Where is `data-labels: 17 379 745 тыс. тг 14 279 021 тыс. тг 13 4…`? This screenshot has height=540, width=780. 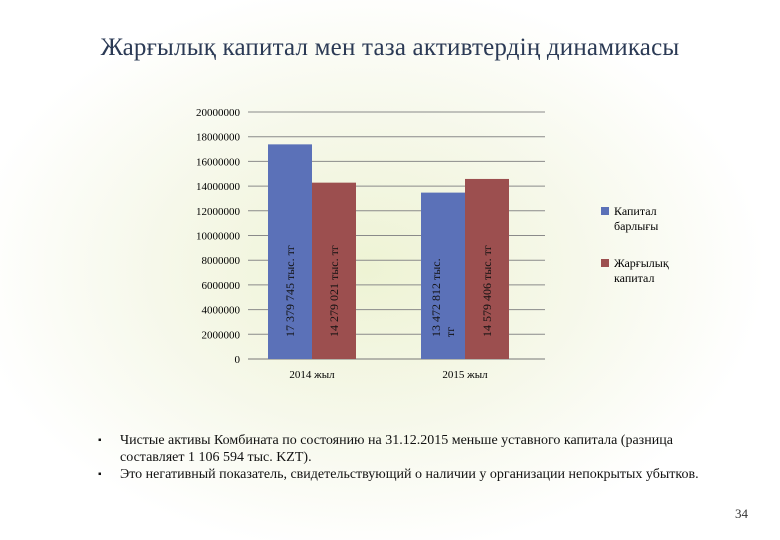
data-labels: 17 379 745 тыс. тг 14 279 021 тыс. тг 13 4… is located at coordinates (388, 291).